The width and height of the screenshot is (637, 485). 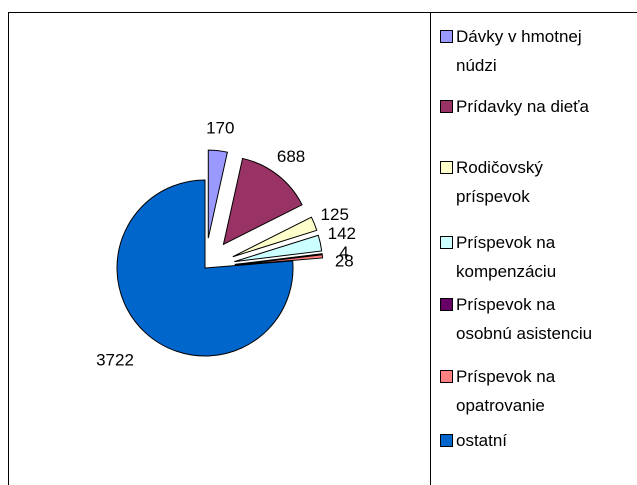 I want to click on data-label: 142, so click(x=342, y=233).